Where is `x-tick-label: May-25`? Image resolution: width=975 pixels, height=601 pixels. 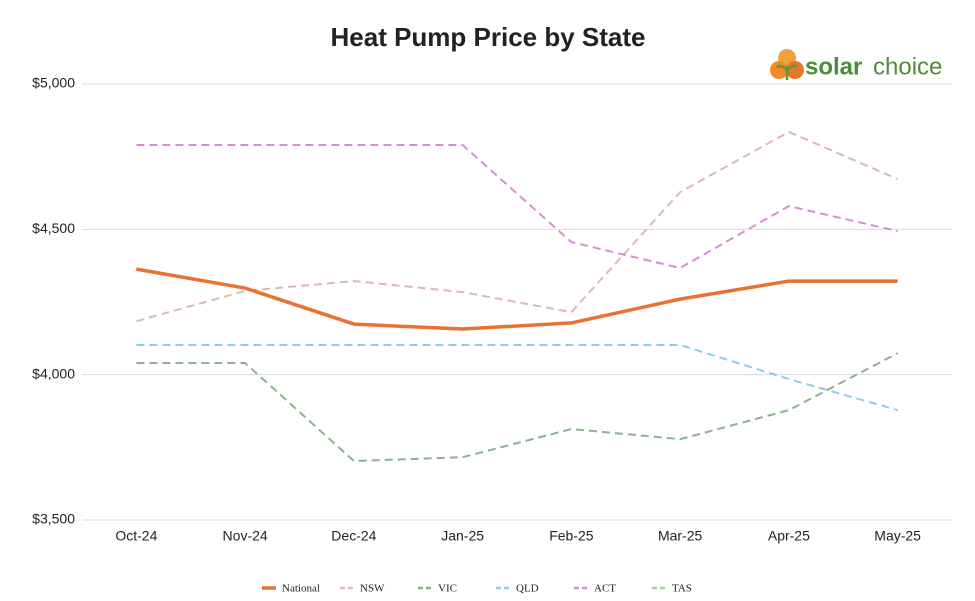
x-tick-label: May-25 is located at coordinates (897, 536).